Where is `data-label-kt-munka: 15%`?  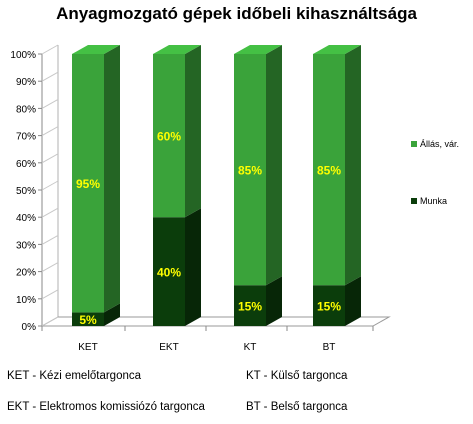 data-label-kt-munka: 15% is located at coordinates (250, 307).